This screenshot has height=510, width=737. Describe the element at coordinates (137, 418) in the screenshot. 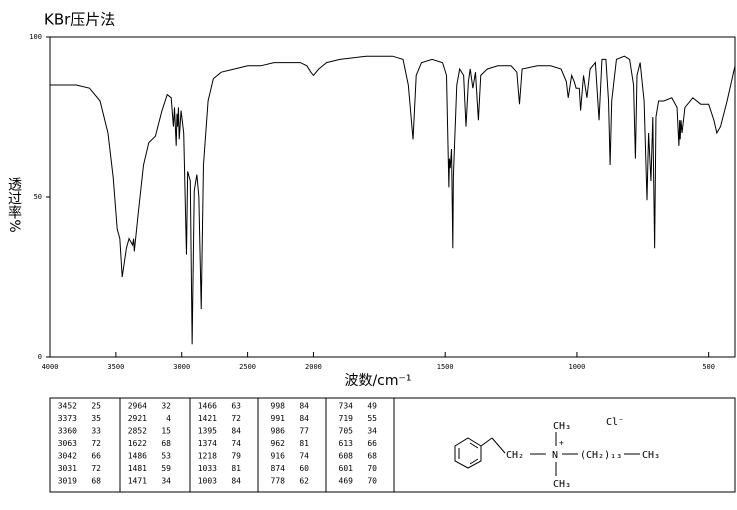

I see `peak-wavenumber: 2921` at that location.